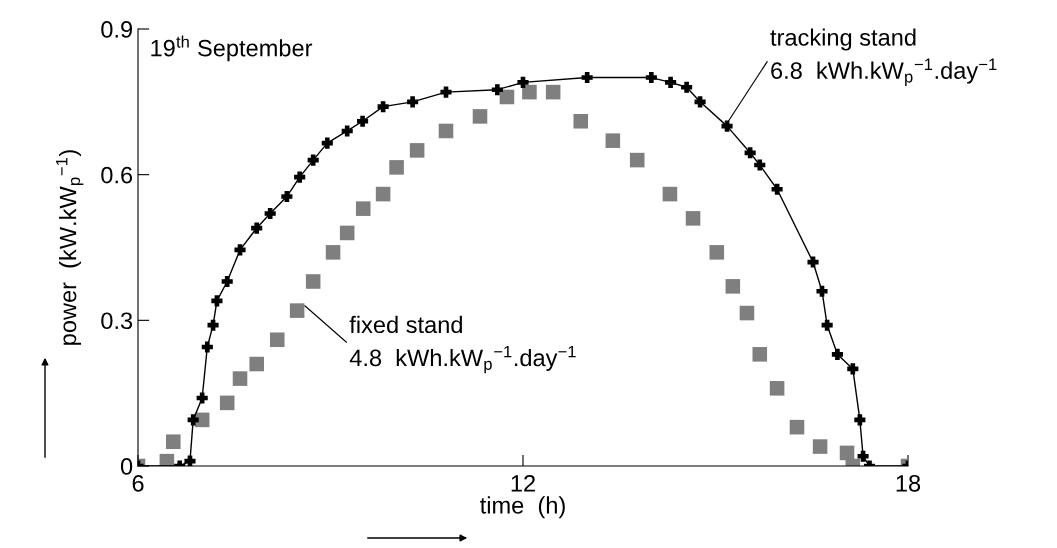 This screenshot has height=548, width=1057. I want to click on x-axis-title: time (h), so click(522, 507).